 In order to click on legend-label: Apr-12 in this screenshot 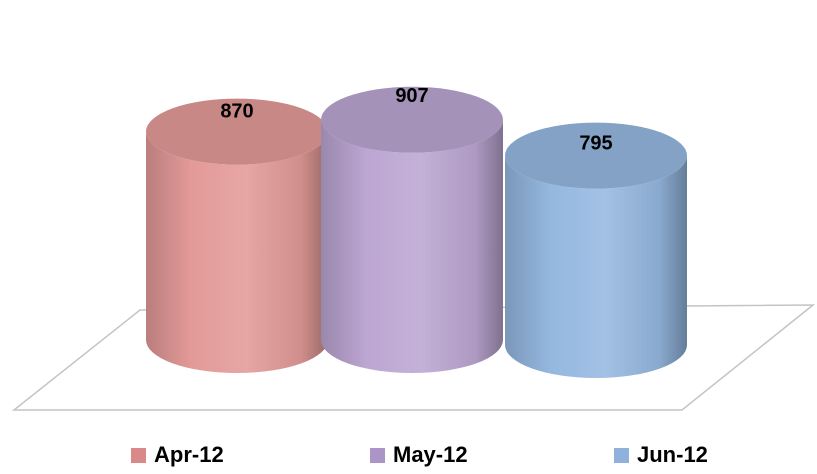, I will do `click(189, 454)`.